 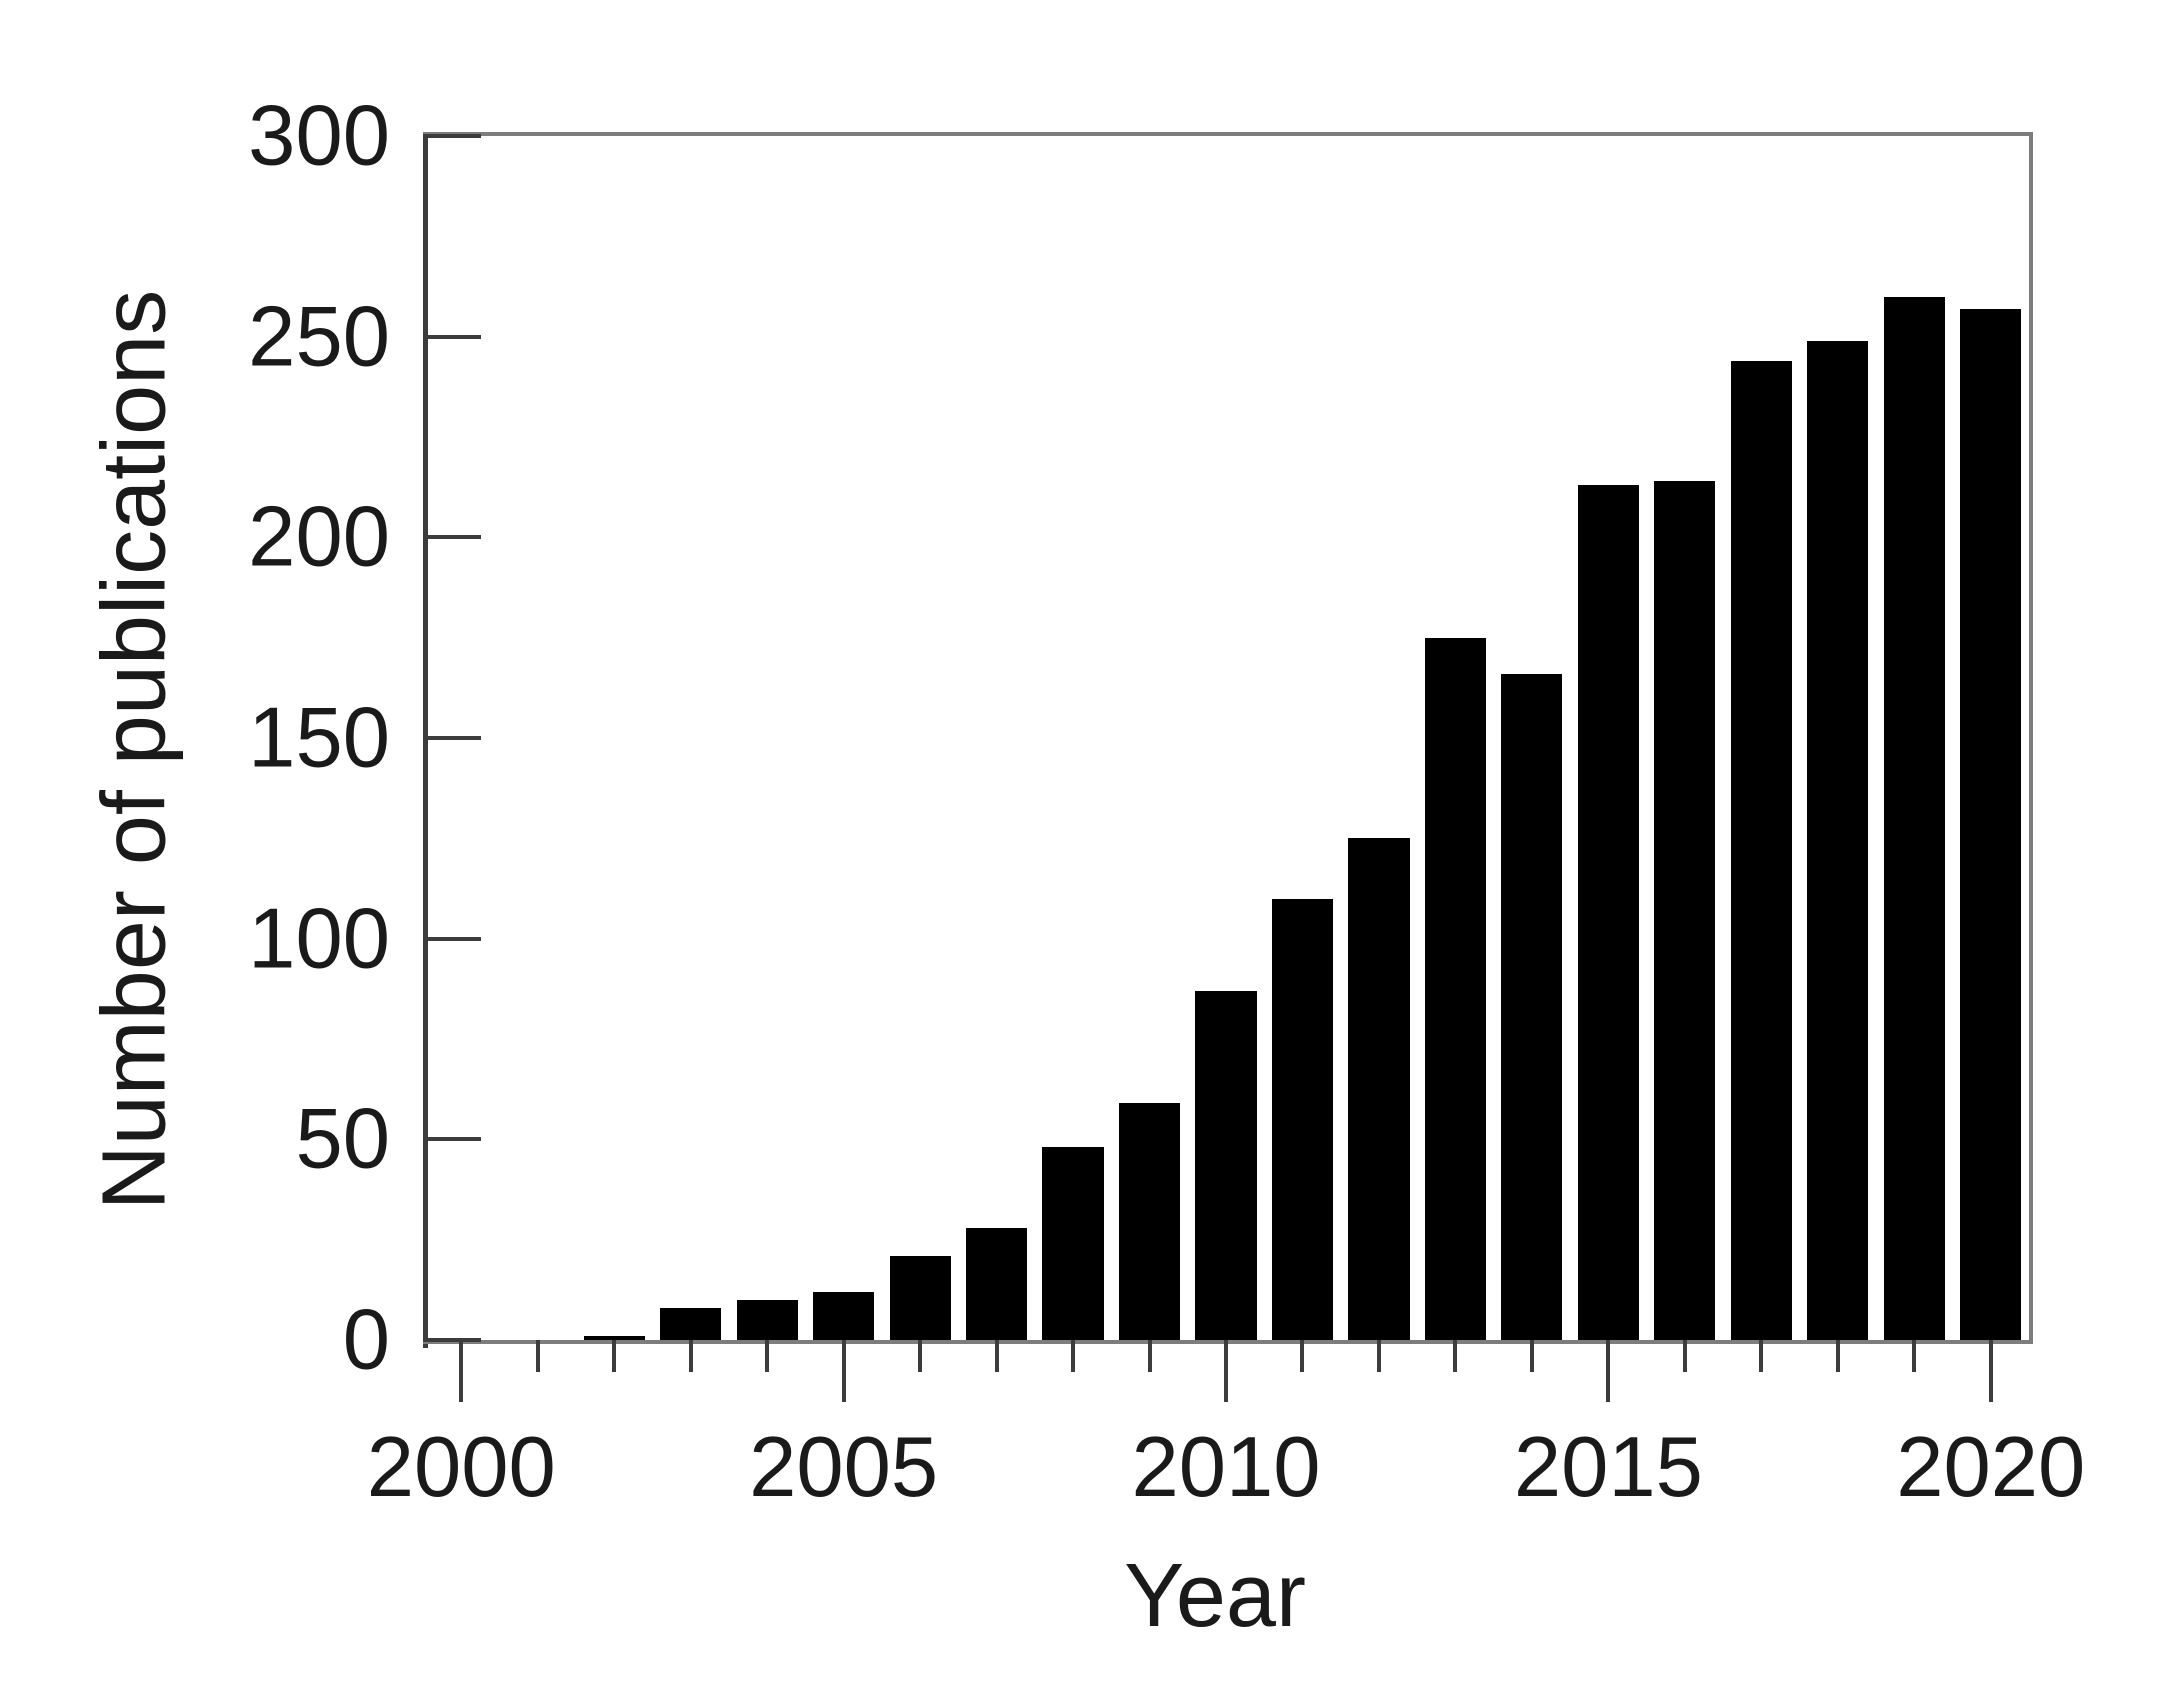 I want to click on x-tick-label-2015: 2015, so click(x=1608, y=1467).